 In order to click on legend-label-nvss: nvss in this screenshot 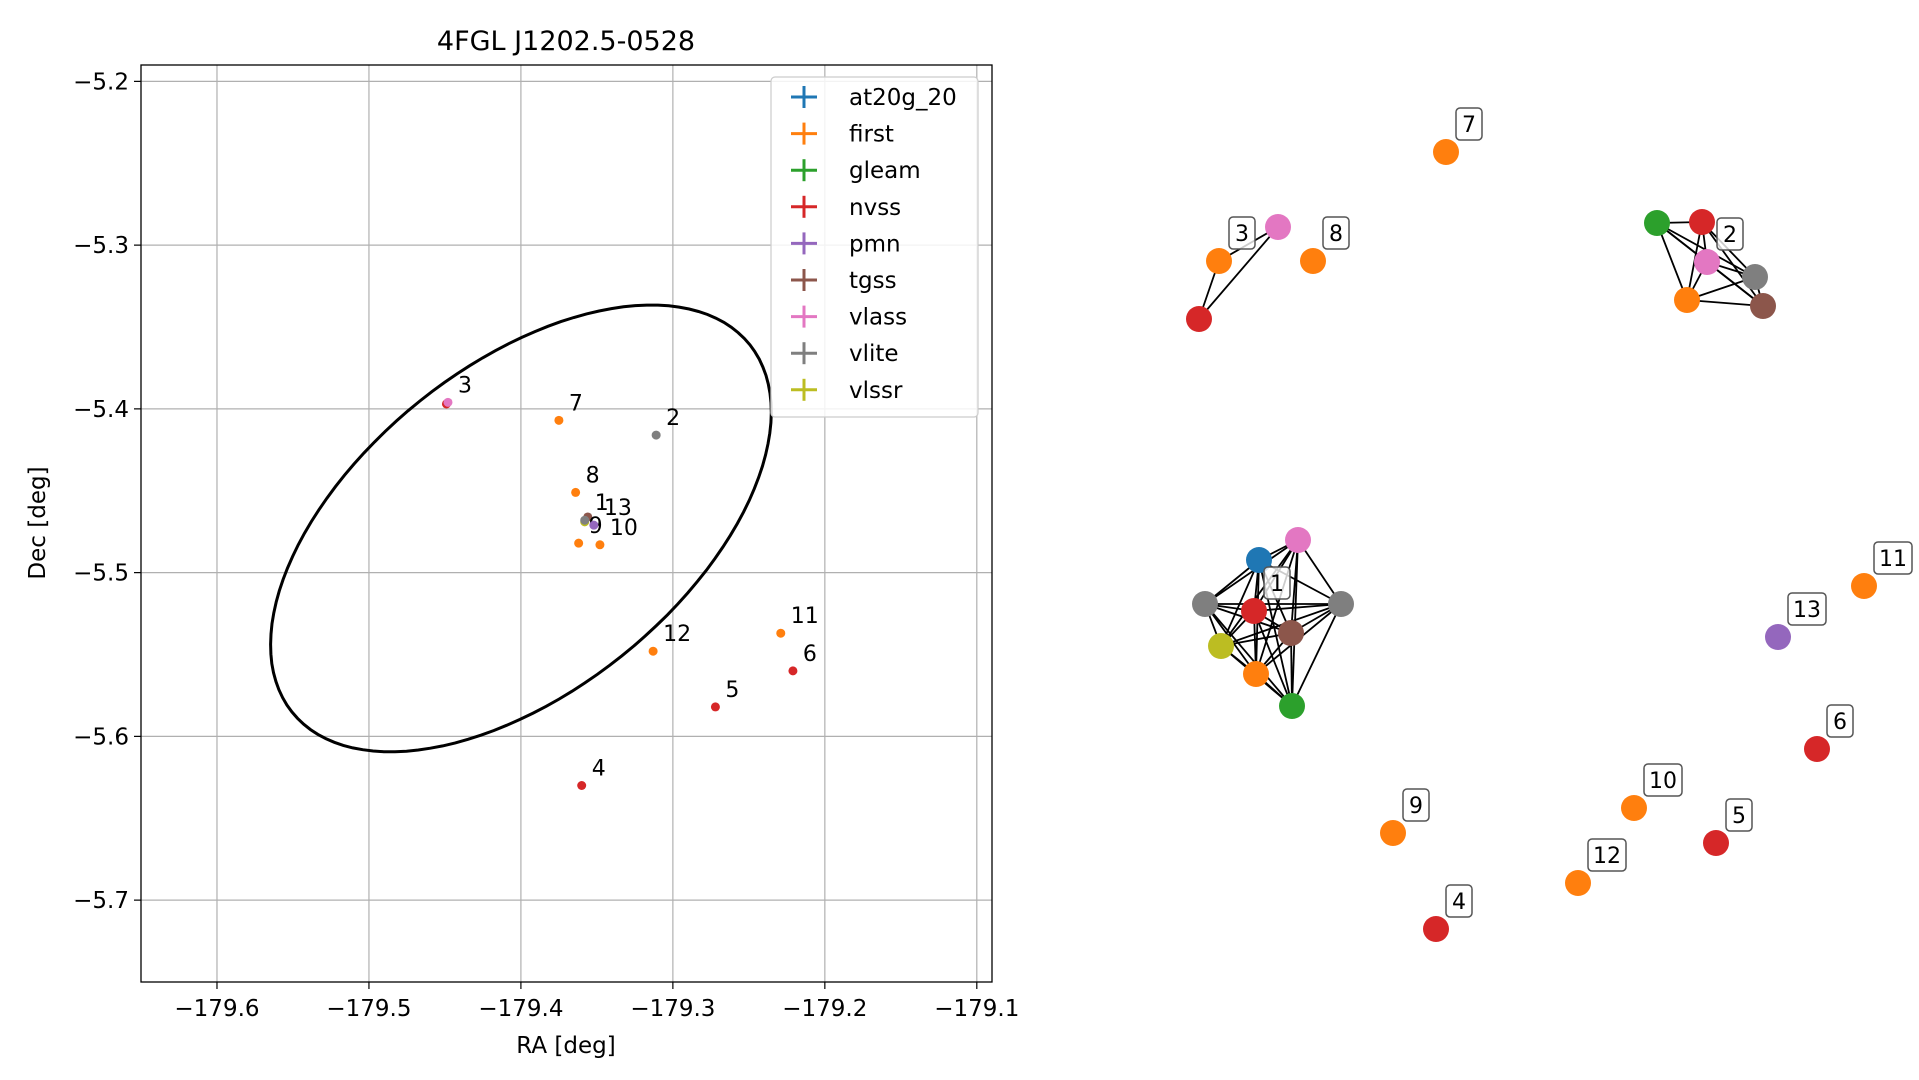, I will do `click(875, 208)`.